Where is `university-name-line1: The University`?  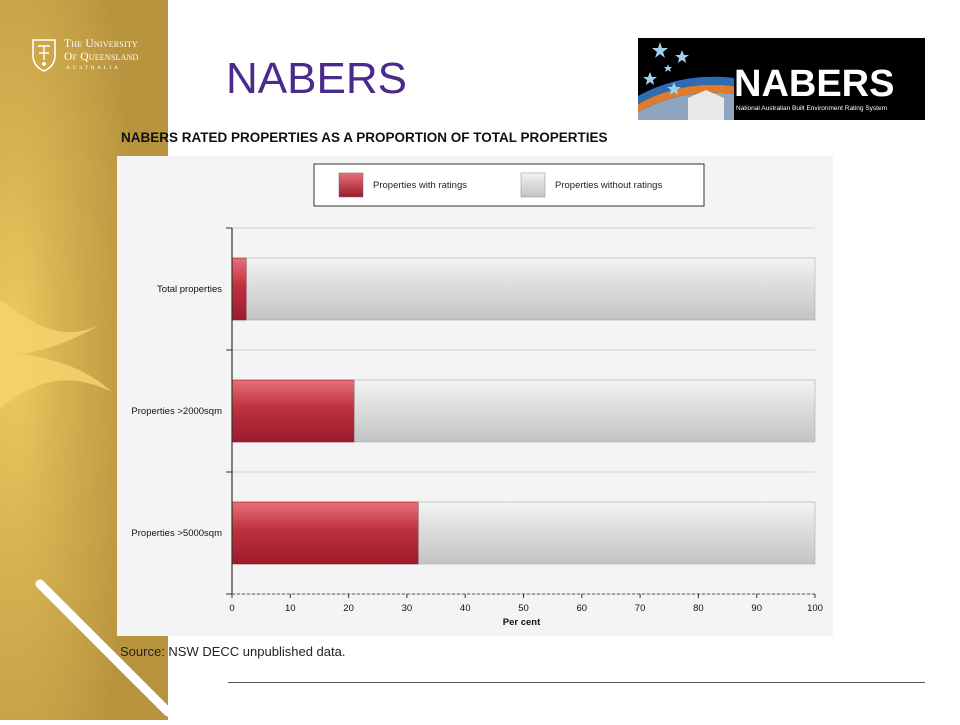 university-name-line1: The University is located at coordinates (101, 44).